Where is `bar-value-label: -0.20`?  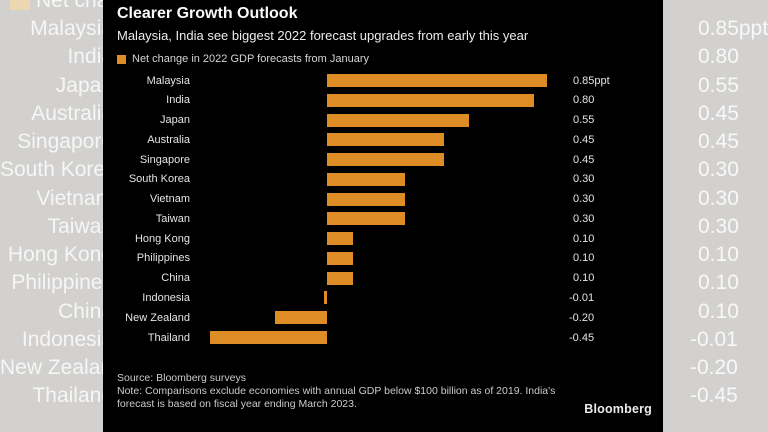
bar-value-label: -0.20 is located at coordinates (582, 317).